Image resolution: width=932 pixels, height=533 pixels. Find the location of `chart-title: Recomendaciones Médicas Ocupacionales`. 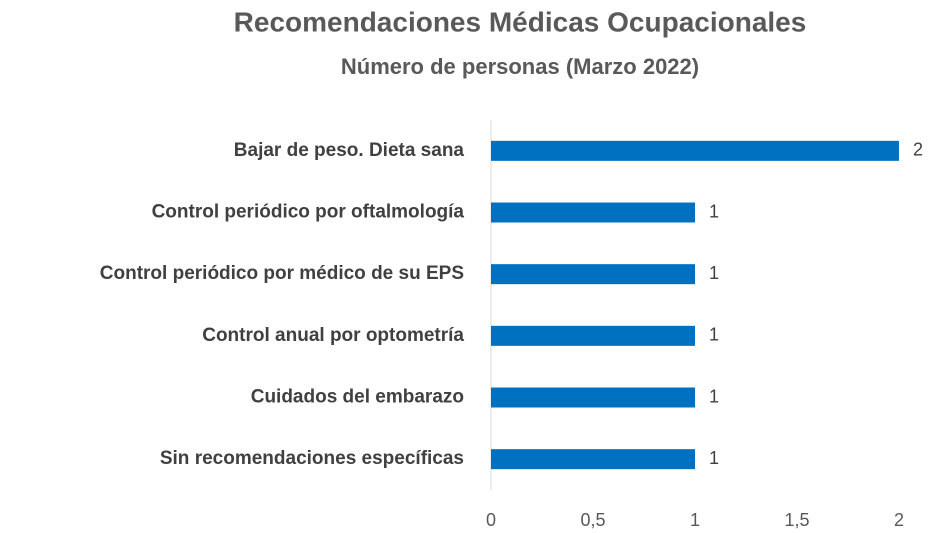

chart-title: Recomendaciones Médicas Ocupacionales is located at coordinates (520, 21).